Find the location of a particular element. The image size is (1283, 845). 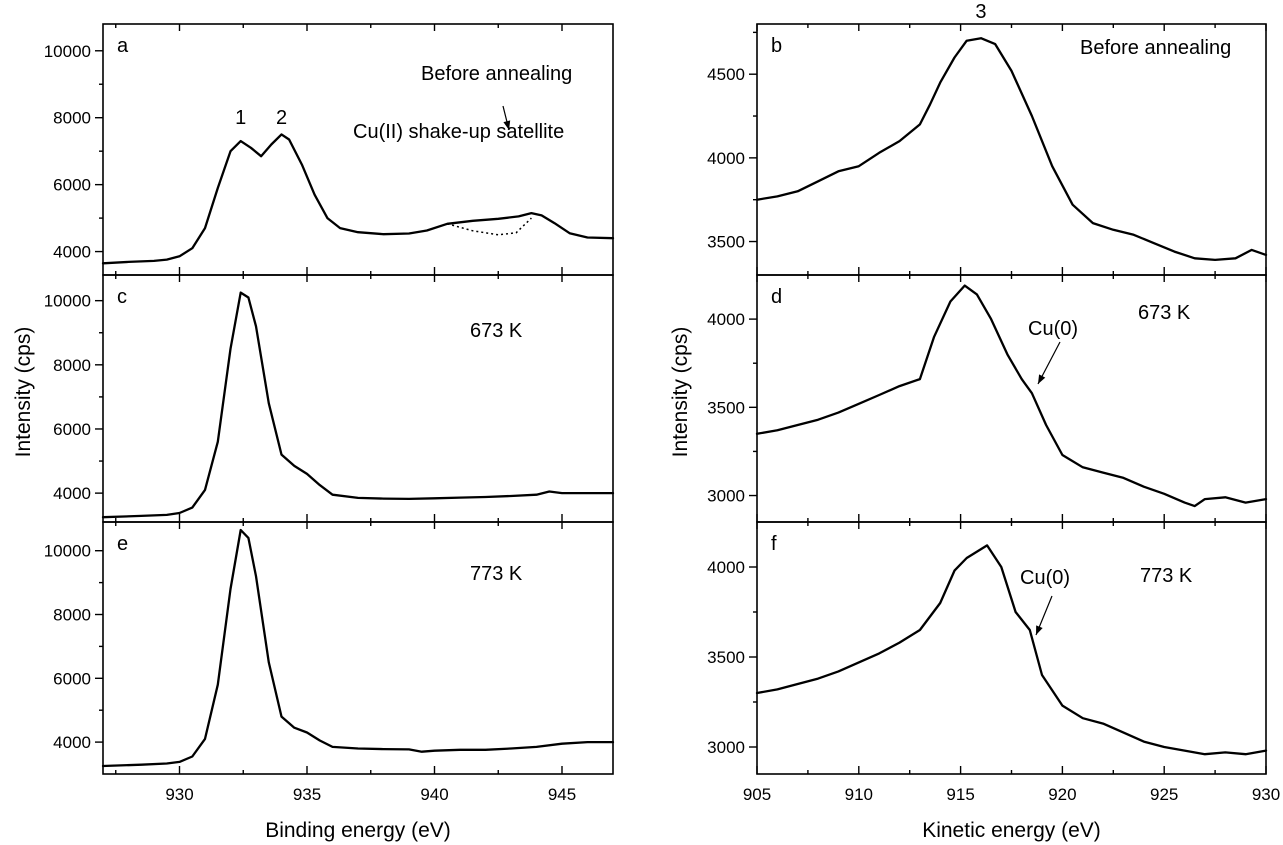

panel-letter: c is located at coordinates (122, 297).